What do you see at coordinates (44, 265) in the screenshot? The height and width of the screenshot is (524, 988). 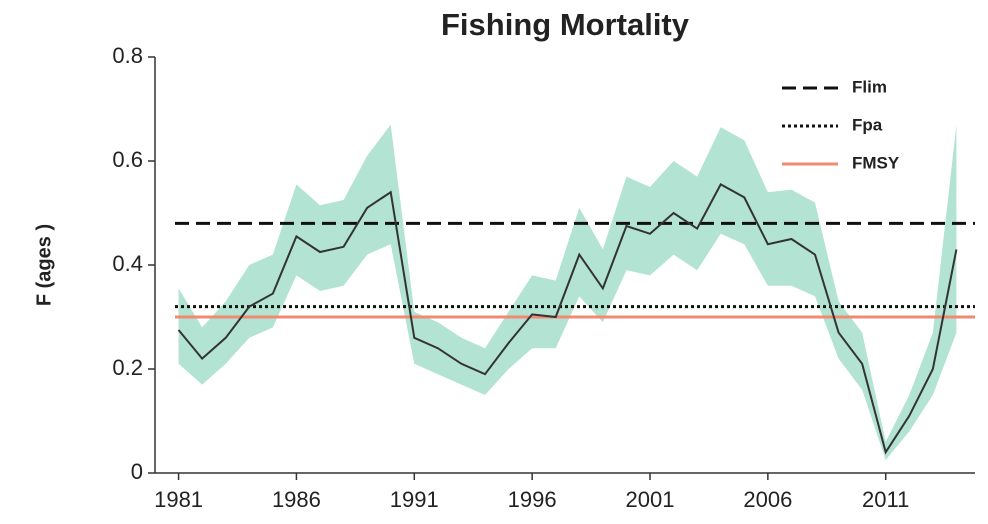 I see `y-axis-label: F (ages )` at bounding box center [44, 265].